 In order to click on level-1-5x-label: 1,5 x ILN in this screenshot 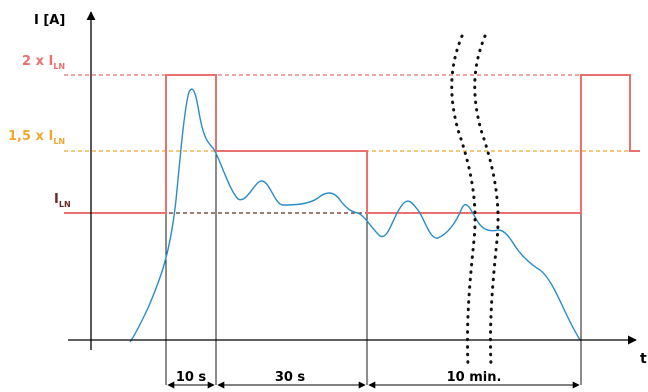, I will do `click(36, 137)`.